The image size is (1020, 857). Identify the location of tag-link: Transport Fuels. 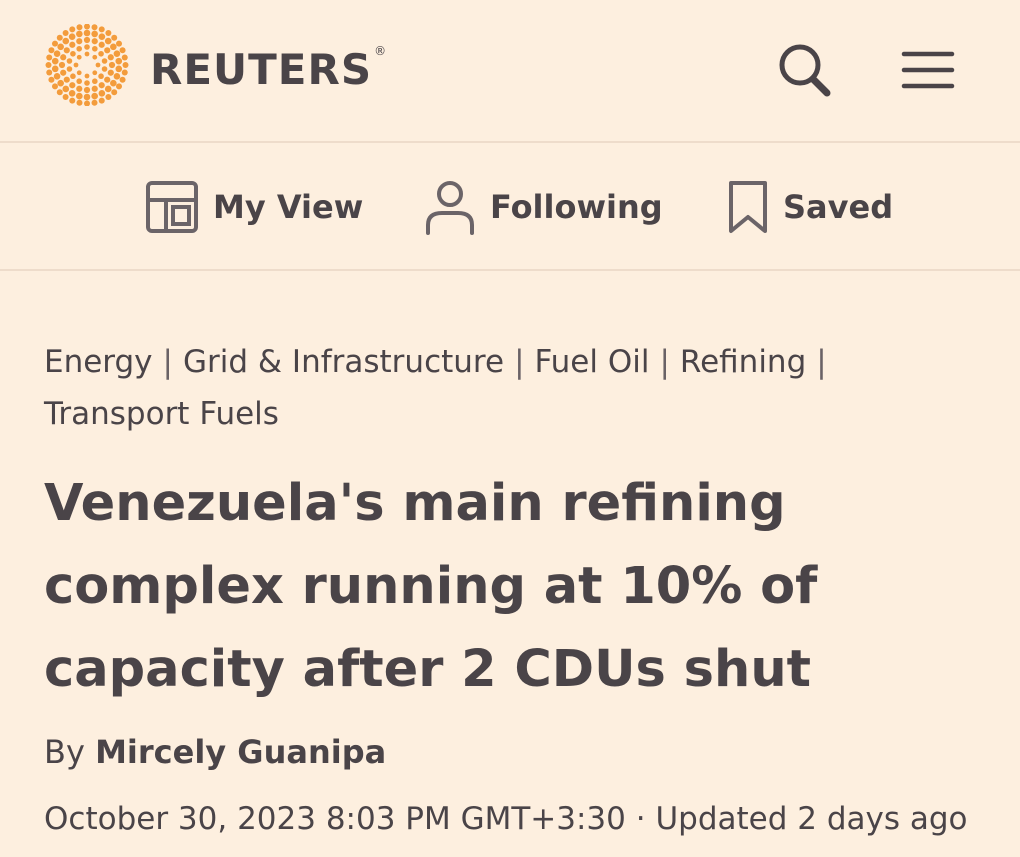
(161, 414).